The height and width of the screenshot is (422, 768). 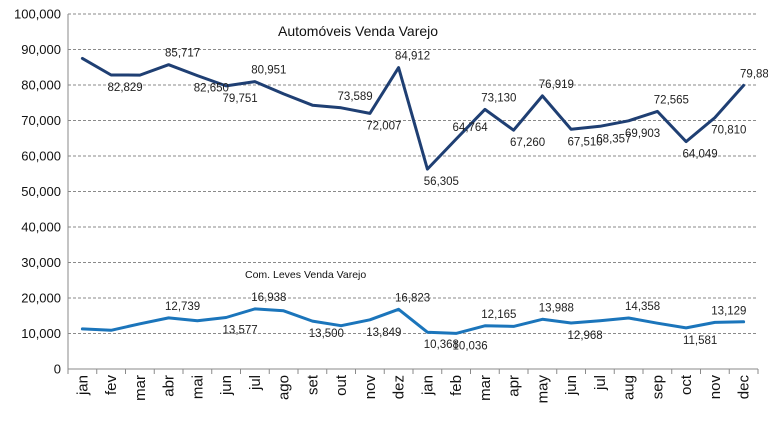 What do you see at coordinates (240, 99) in the screenshot?
I see `data-label: 79,751` at bounding box center [240, 99].